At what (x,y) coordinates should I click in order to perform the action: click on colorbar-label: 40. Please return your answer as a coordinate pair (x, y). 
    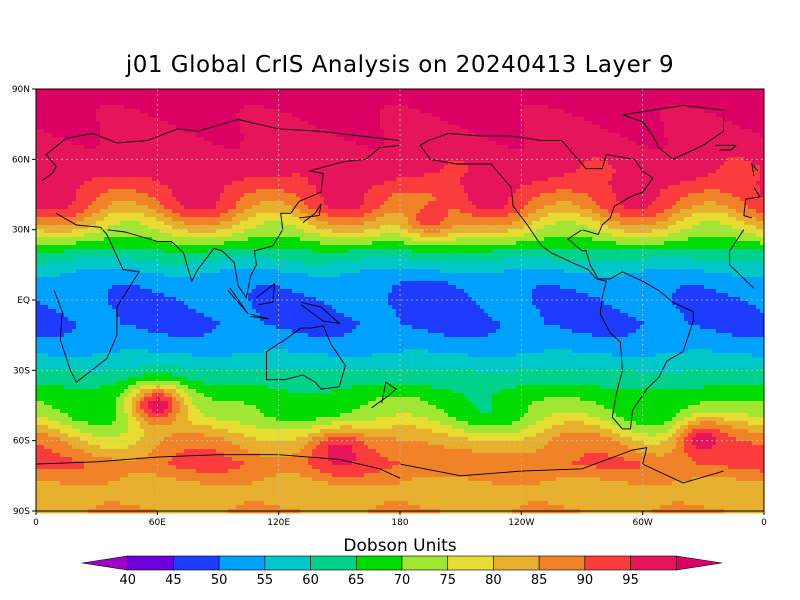
    Looking at the image, I should click on (127, 580).